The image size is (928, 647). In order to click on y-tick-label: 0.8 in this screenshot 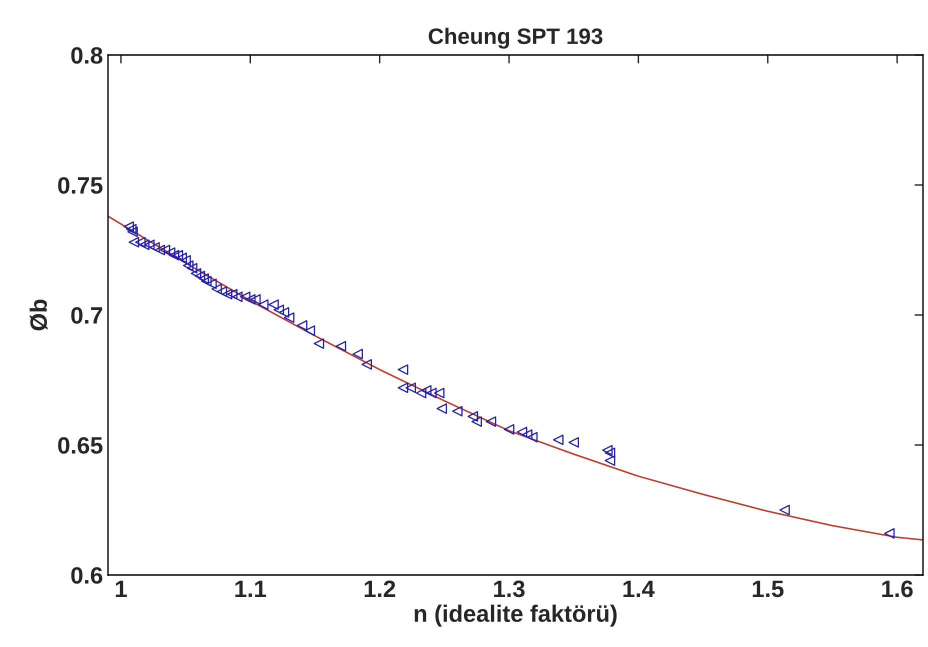, I will do `click(86, 55)`.